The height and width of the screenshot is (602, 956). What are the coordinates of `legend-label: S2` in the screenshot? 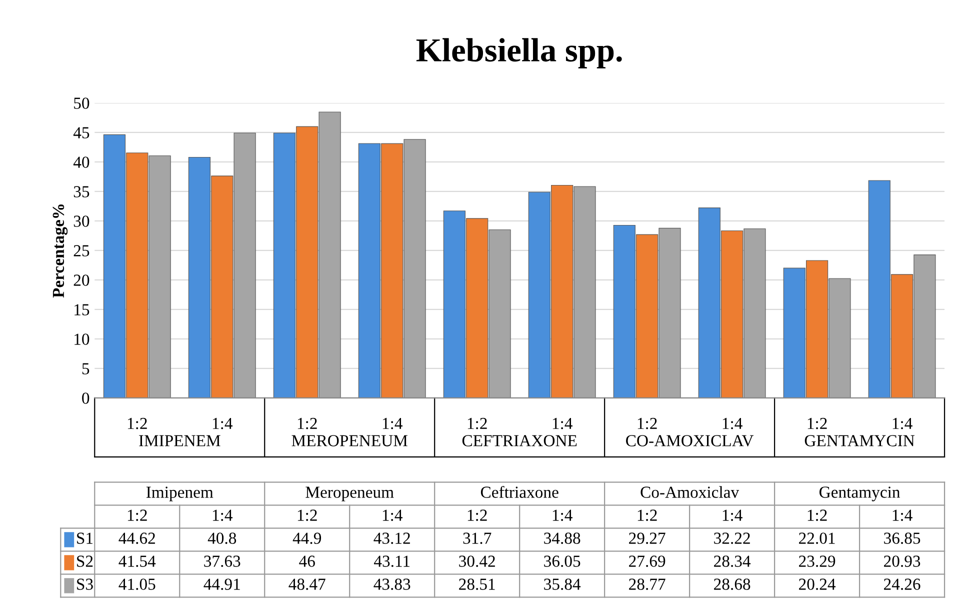 It's located at (85, 561).